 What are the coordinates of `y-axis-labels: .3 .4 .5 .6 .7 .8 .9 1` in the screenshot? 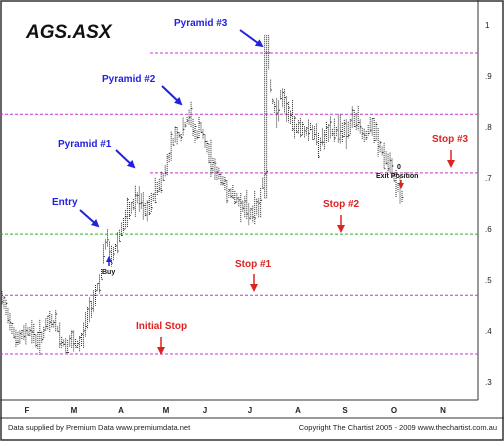 It's located at (488, 204).